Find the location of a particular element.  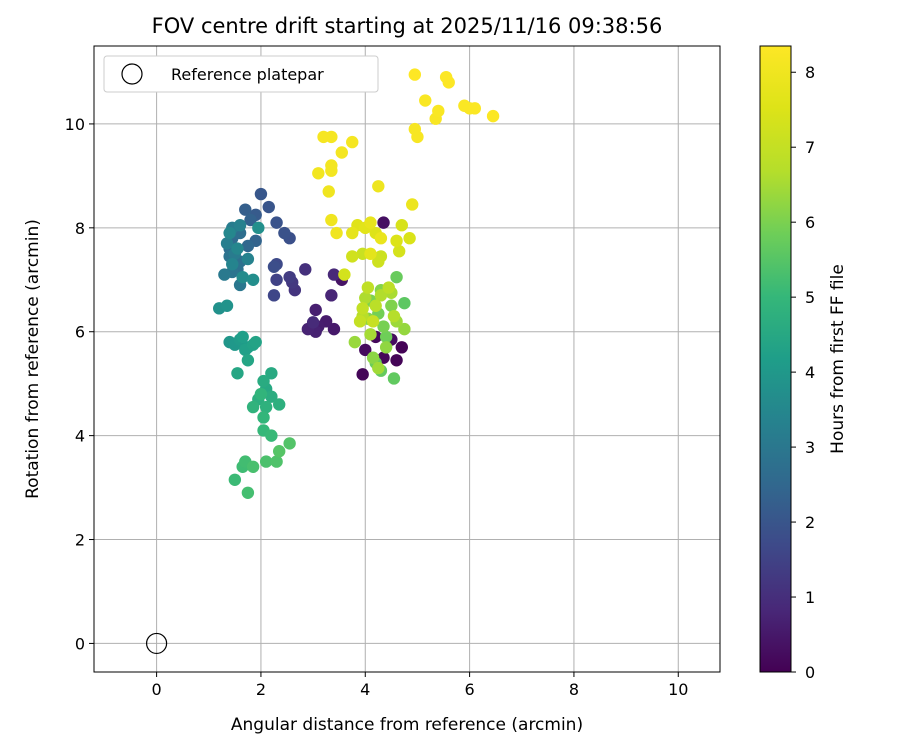

colorbar-tick-label: 1 is located at coordinates (810, 597).